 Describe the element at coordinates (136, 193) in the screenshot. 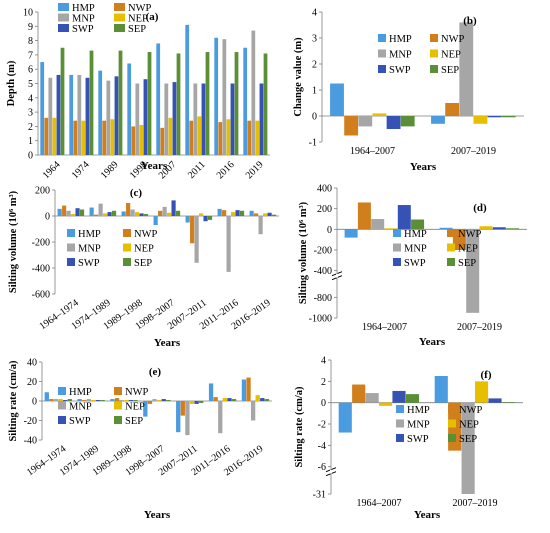

I see `panel-label: (c)` at that location.